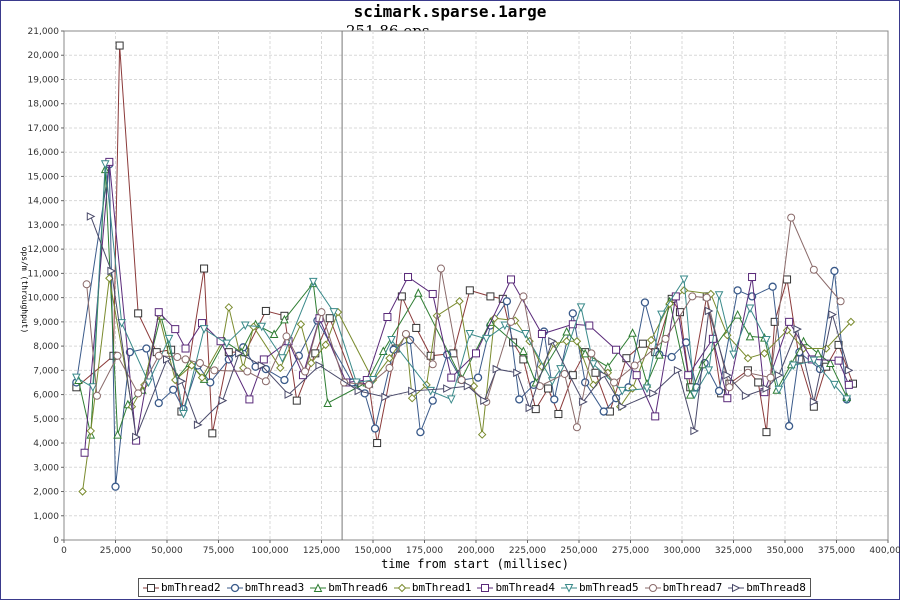  Describe the element at coordinates (44, 153) in the screenshot. I see `y-tick-label: 16,000` at that location.